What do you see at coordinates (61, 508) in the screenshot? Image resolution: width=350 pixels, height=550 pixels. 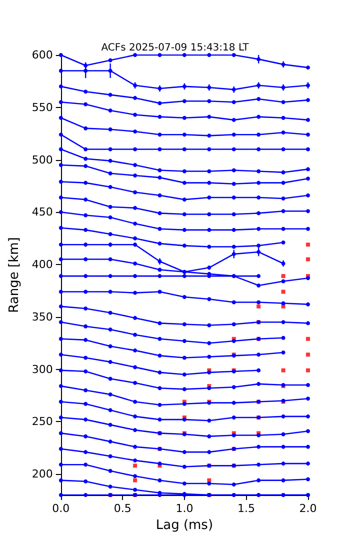 I see `x-tick-label: 0.0` at bounding box center [61, 508].